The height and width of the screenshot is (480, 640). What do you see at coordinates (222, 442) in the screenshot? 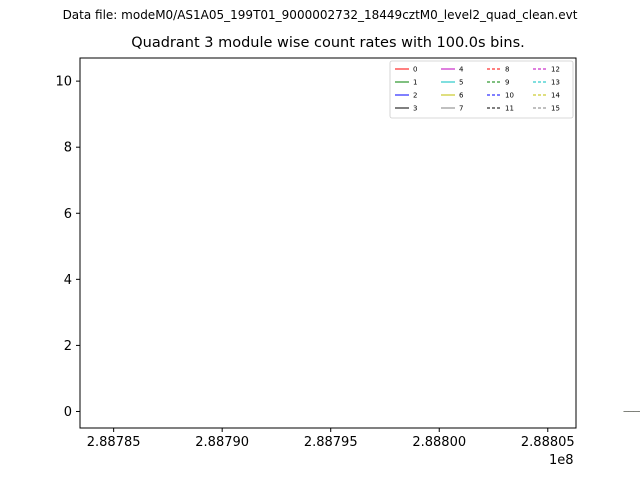
I see `x-tick-label: 2.88790` at bounding box center [222, 442].